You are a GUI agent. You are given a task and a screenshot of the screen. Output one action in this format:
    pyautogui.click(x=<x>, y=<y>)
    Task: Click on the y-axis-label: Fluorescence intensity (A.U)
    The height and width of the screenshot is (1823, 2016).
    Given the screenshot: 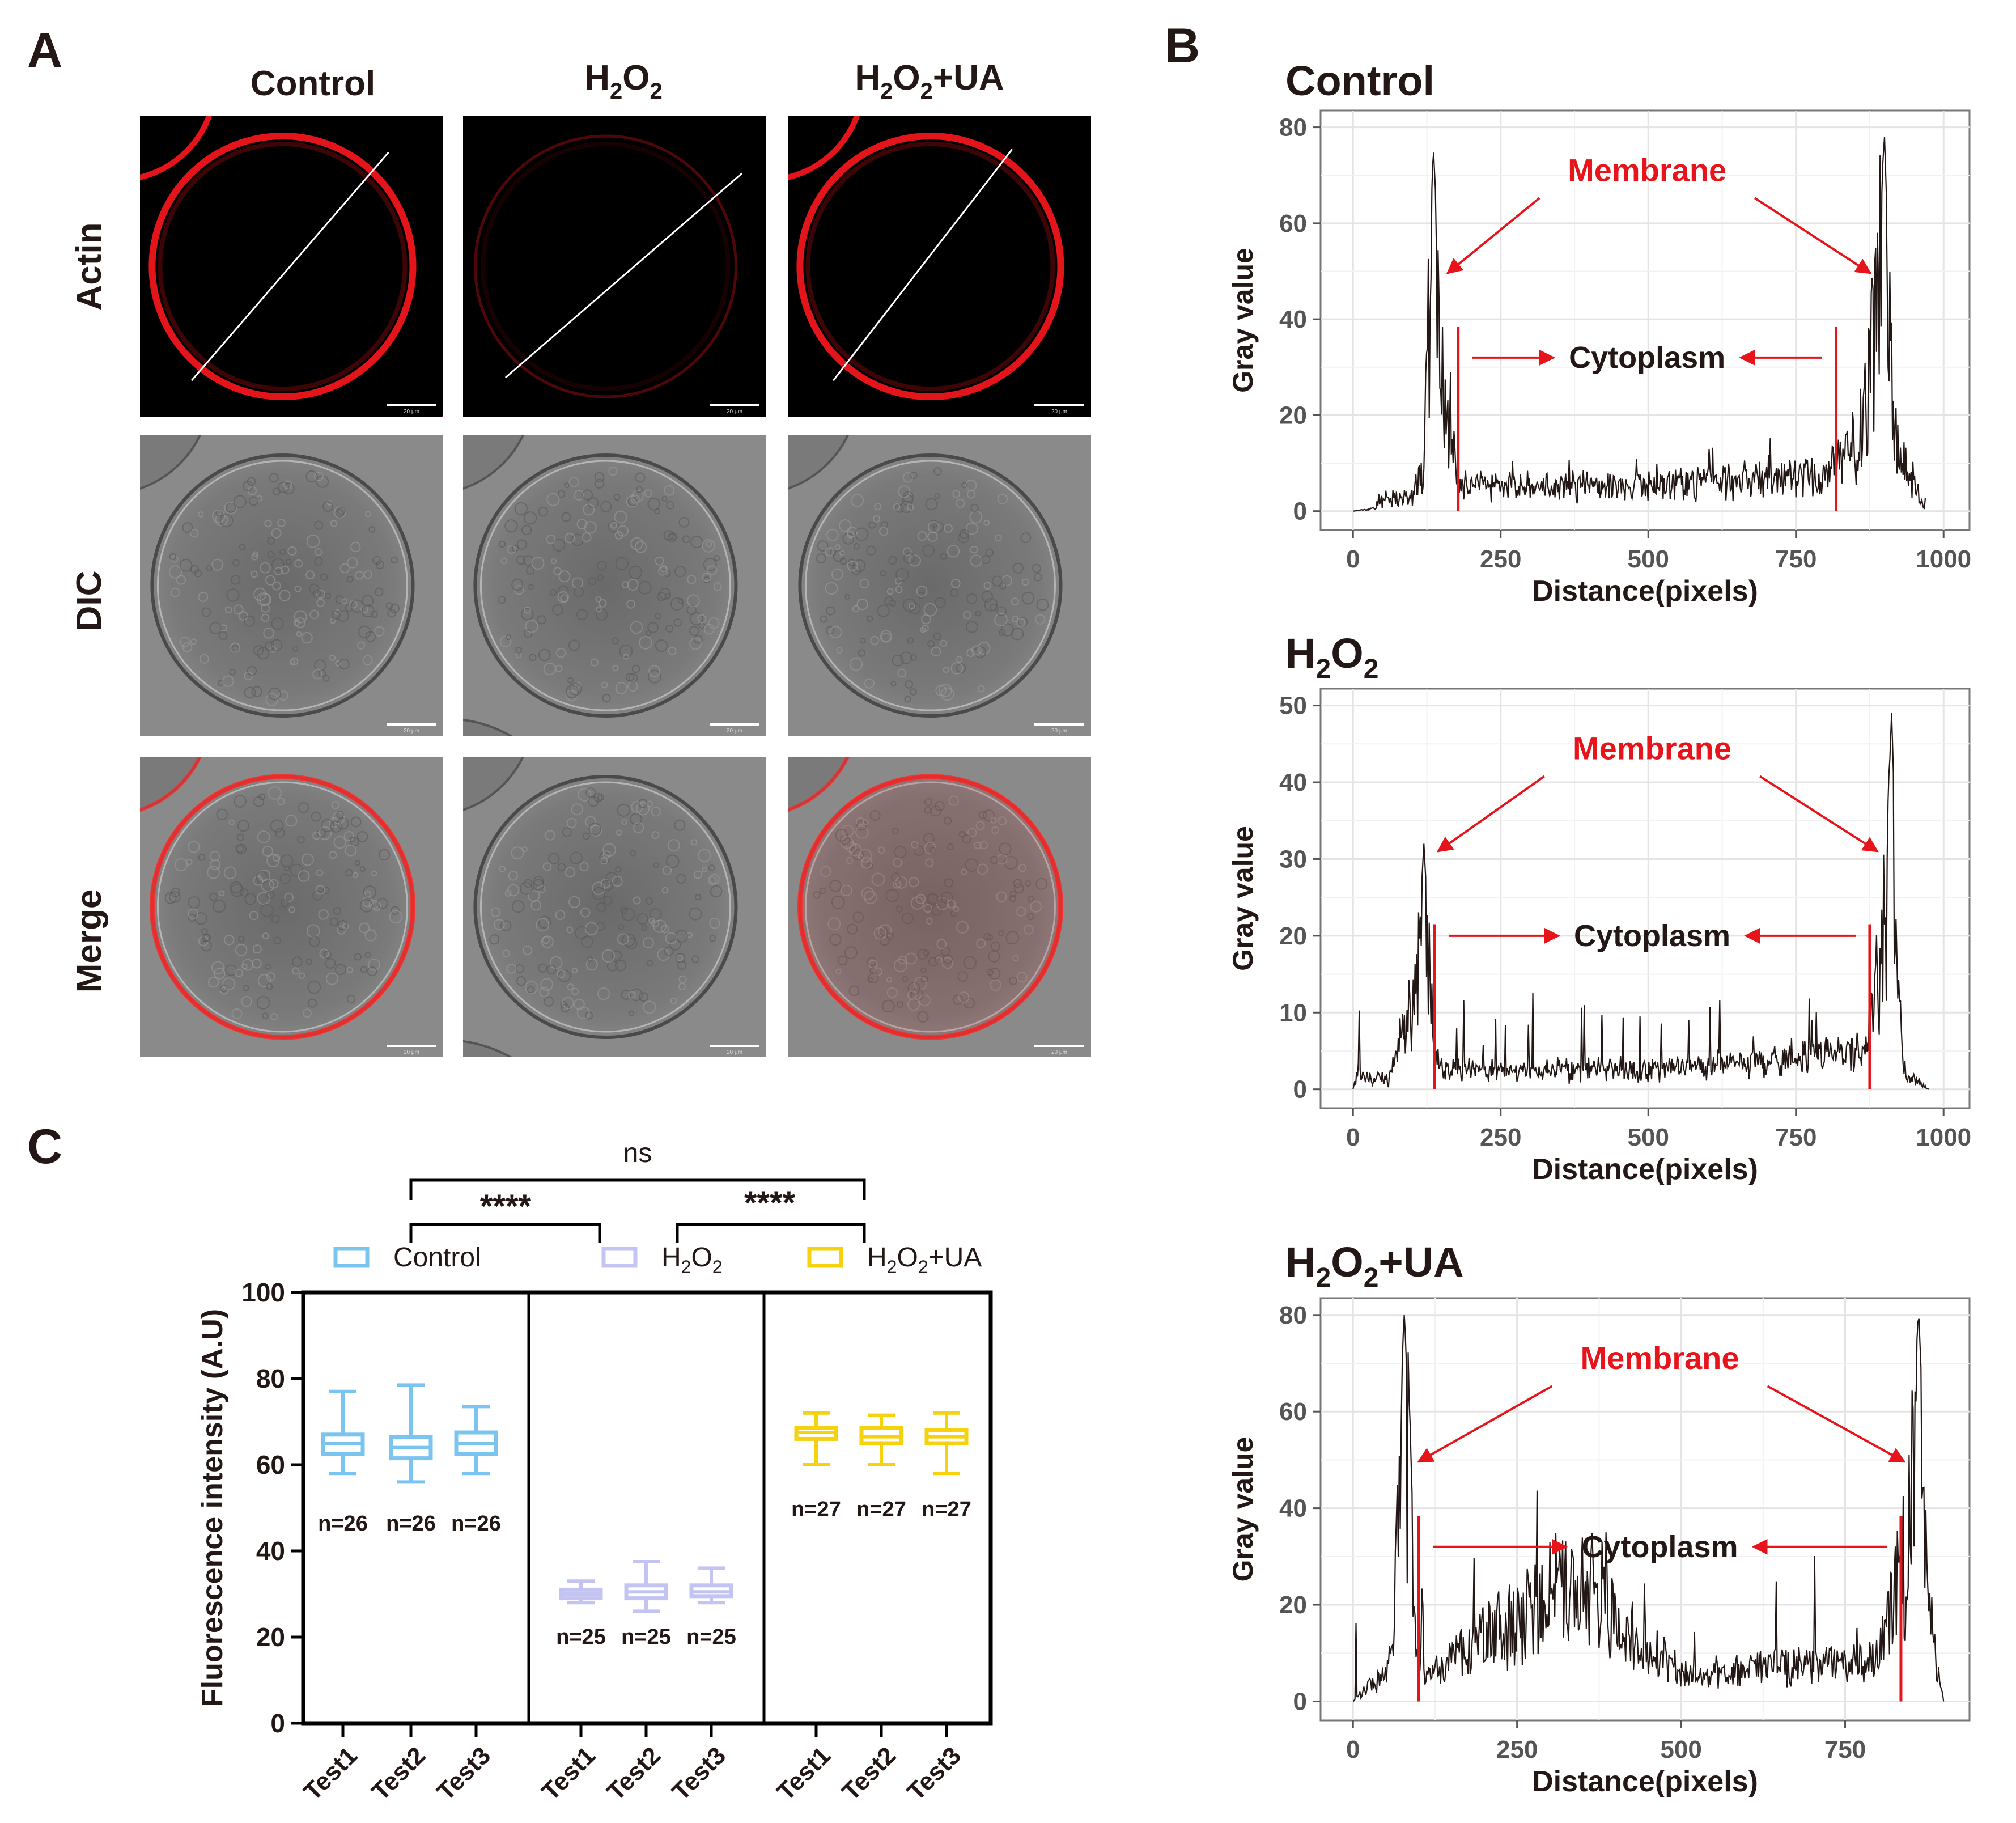 What is the action you would take?
    pyautogui.click(x=213, y=1508)
    